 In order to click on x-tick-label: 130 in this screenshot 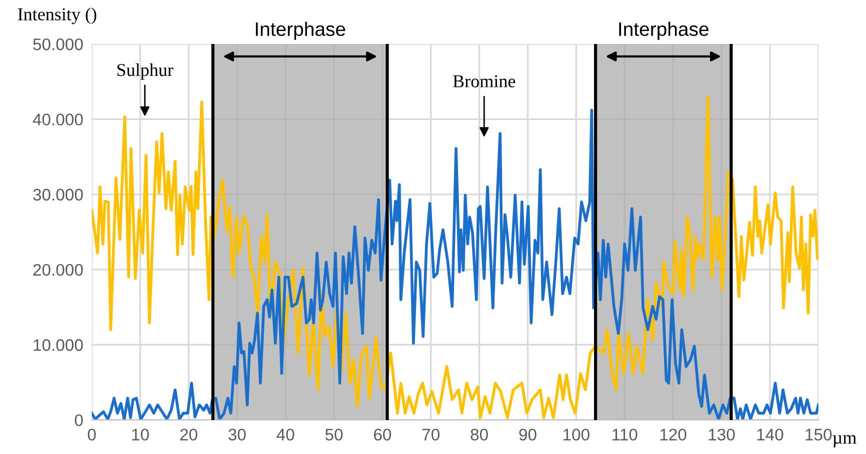, I will do `click(721, 434)`.